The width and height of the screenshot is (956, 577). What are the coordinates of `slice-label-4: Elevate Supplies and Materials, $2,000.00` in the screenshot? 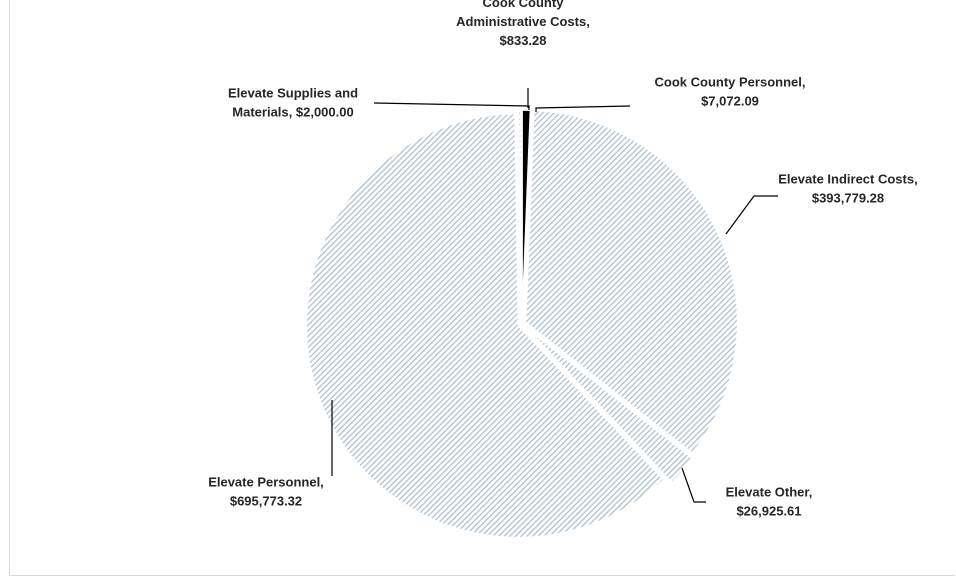 It's located at (293, 103).